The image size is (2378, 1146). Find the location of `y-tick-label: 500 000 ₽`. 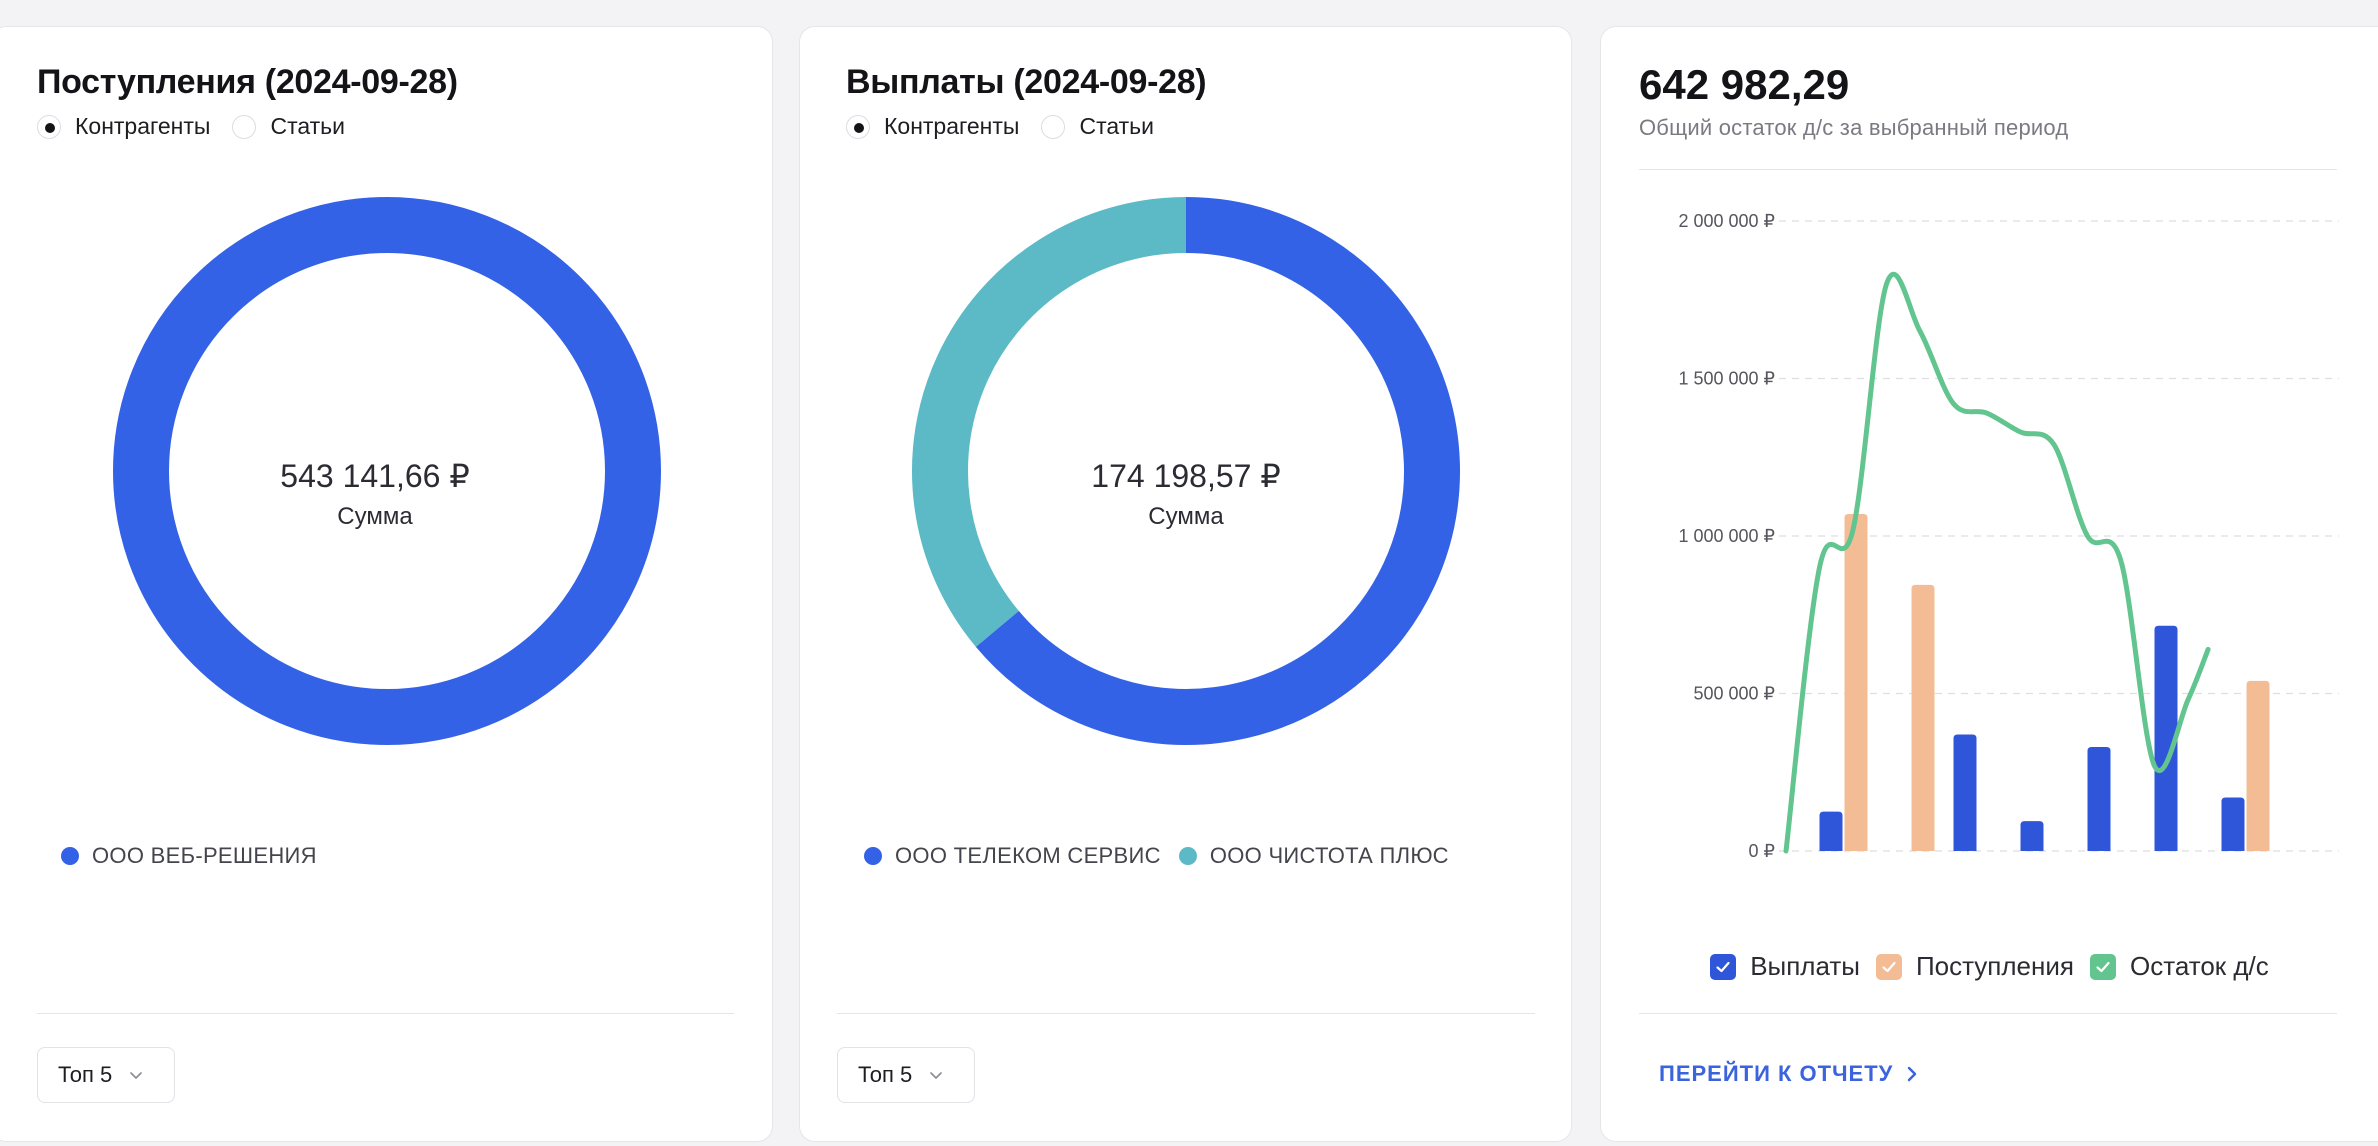

y-tick-label: 500 000 ₽ is located at coordinates (1734, 694).